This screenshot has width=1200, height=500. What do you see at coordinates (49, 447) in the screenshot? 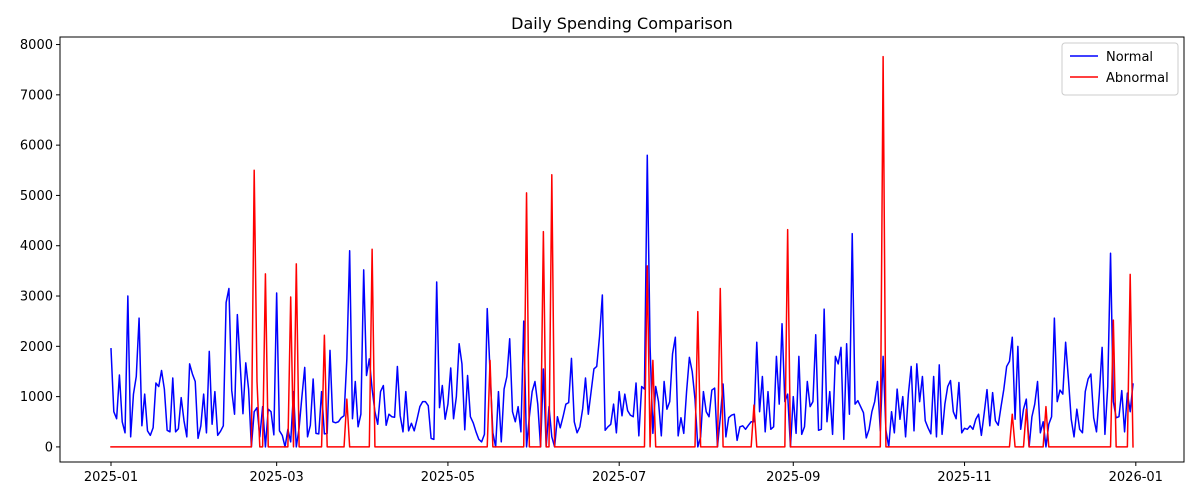
I see `y-tick-label: 0` at bounding box center [49, 447].